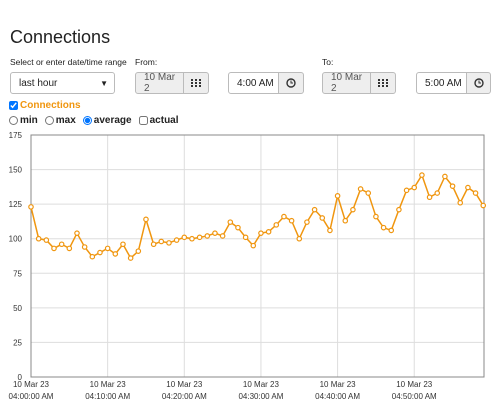  I want to click on y-tick-label: 125, so click(16, 204).